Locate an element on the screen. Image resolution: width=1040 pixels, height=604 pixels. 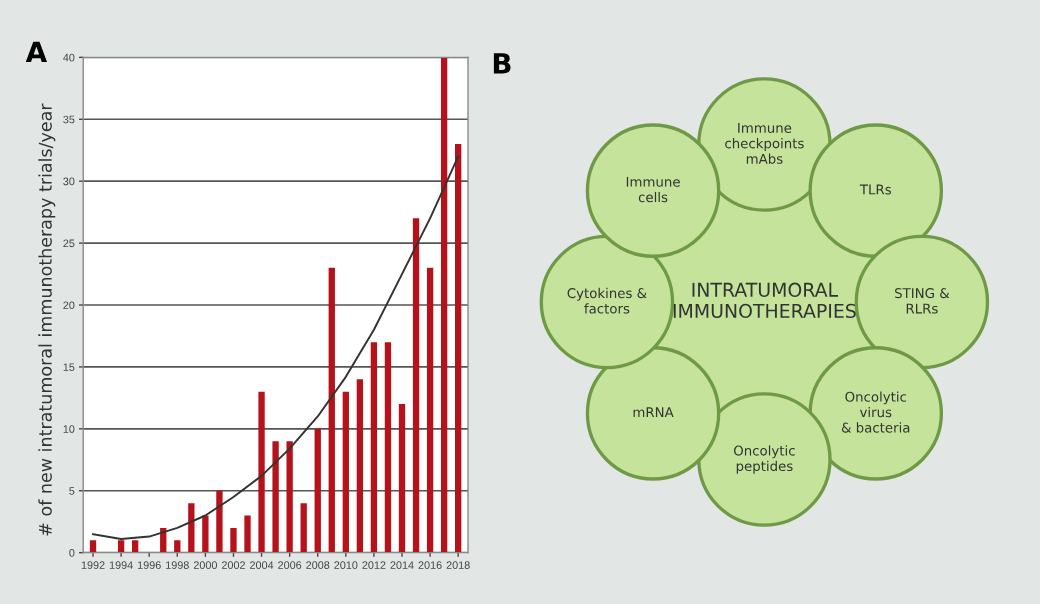
y-axis-title: # of new intratumoral immunotherapy trials/year is located at coordinates (47, 319).